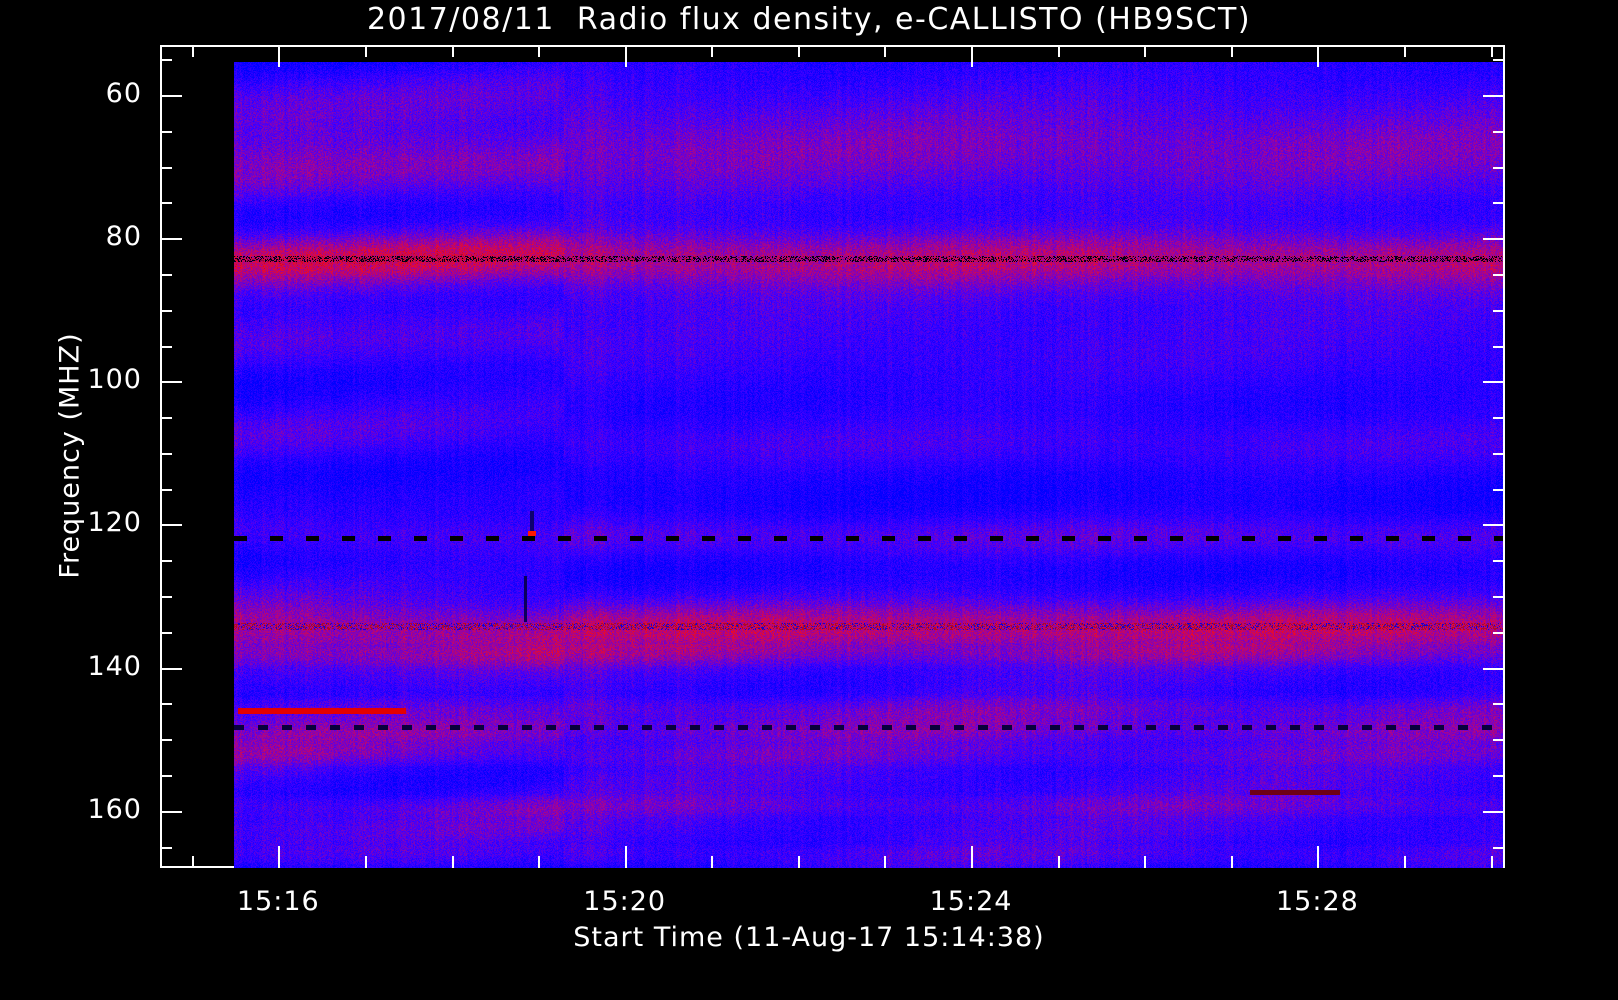 Image resolution: width=1618 pixels, height=1000 pixels. I want to click on y-tick-label-140: 140, so click(114, 666).